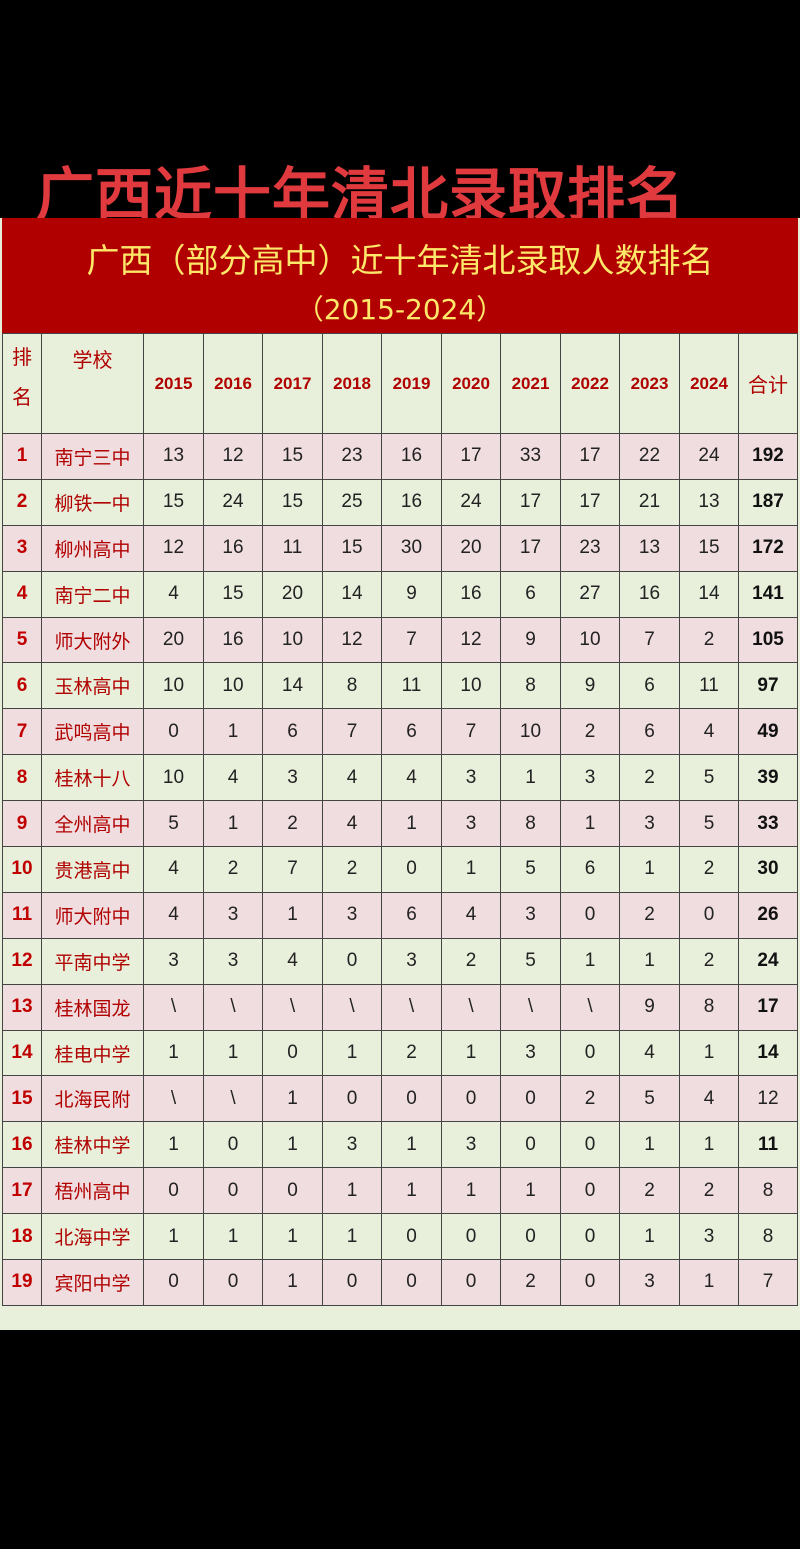 This screenshot has width=800, height=1549. What do you see at coordinates (768, 456) in the screenshot?
I see `total-cell: 192` at bounding box center [768, 456].